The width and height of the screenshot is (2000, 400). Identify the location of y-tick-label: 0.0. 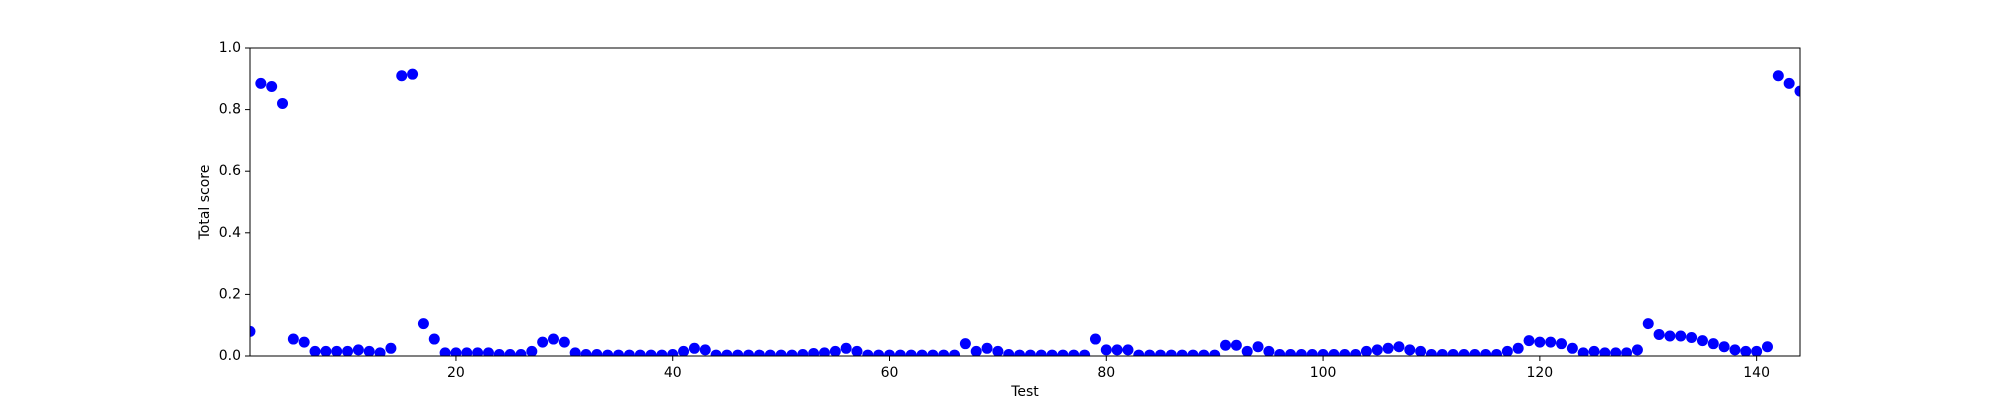
(230, 356).